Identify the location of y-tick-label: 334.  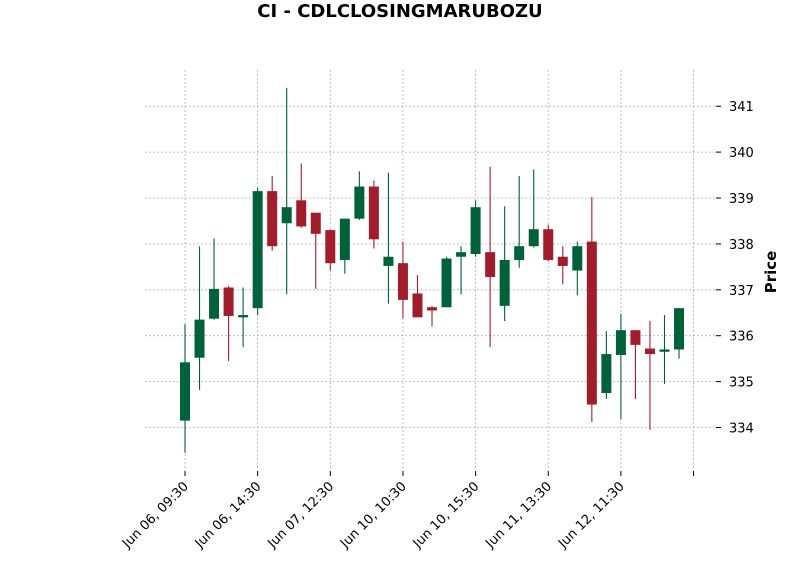
(741, 429).